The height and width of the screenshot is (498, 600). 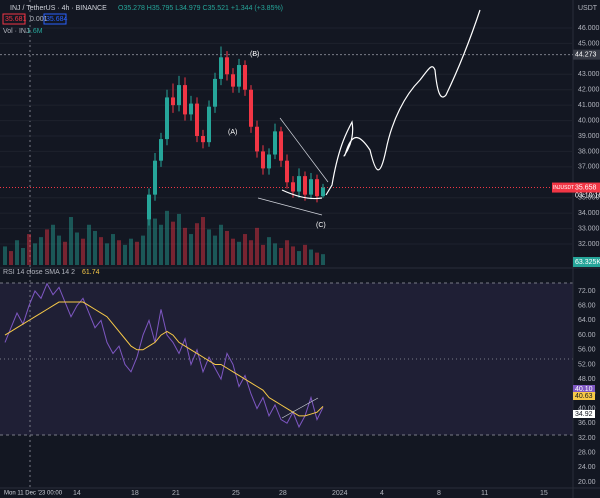 What do you see at coordinates (589, 228) in the screenshot?
I see `price-tick-label: 33.000` at bounding box center [589, 228].